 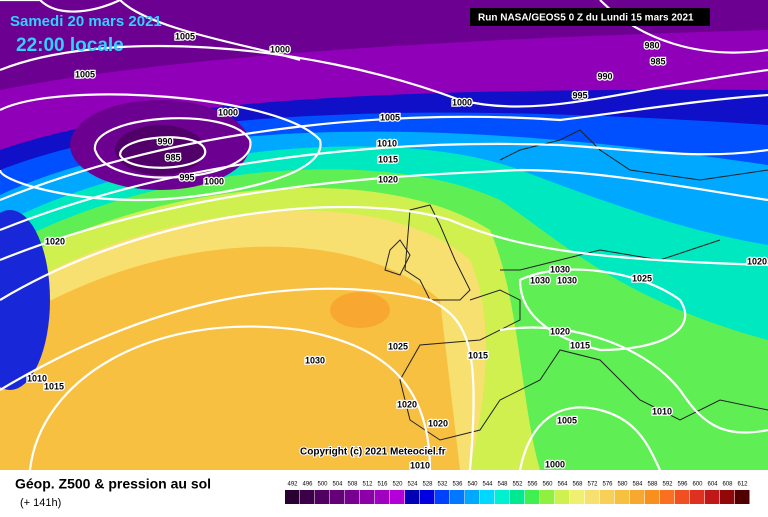 What do you see at coordinates (517, 485) in the screenshot?
I see `legend-label: 552` at bounding box center [517, 485].